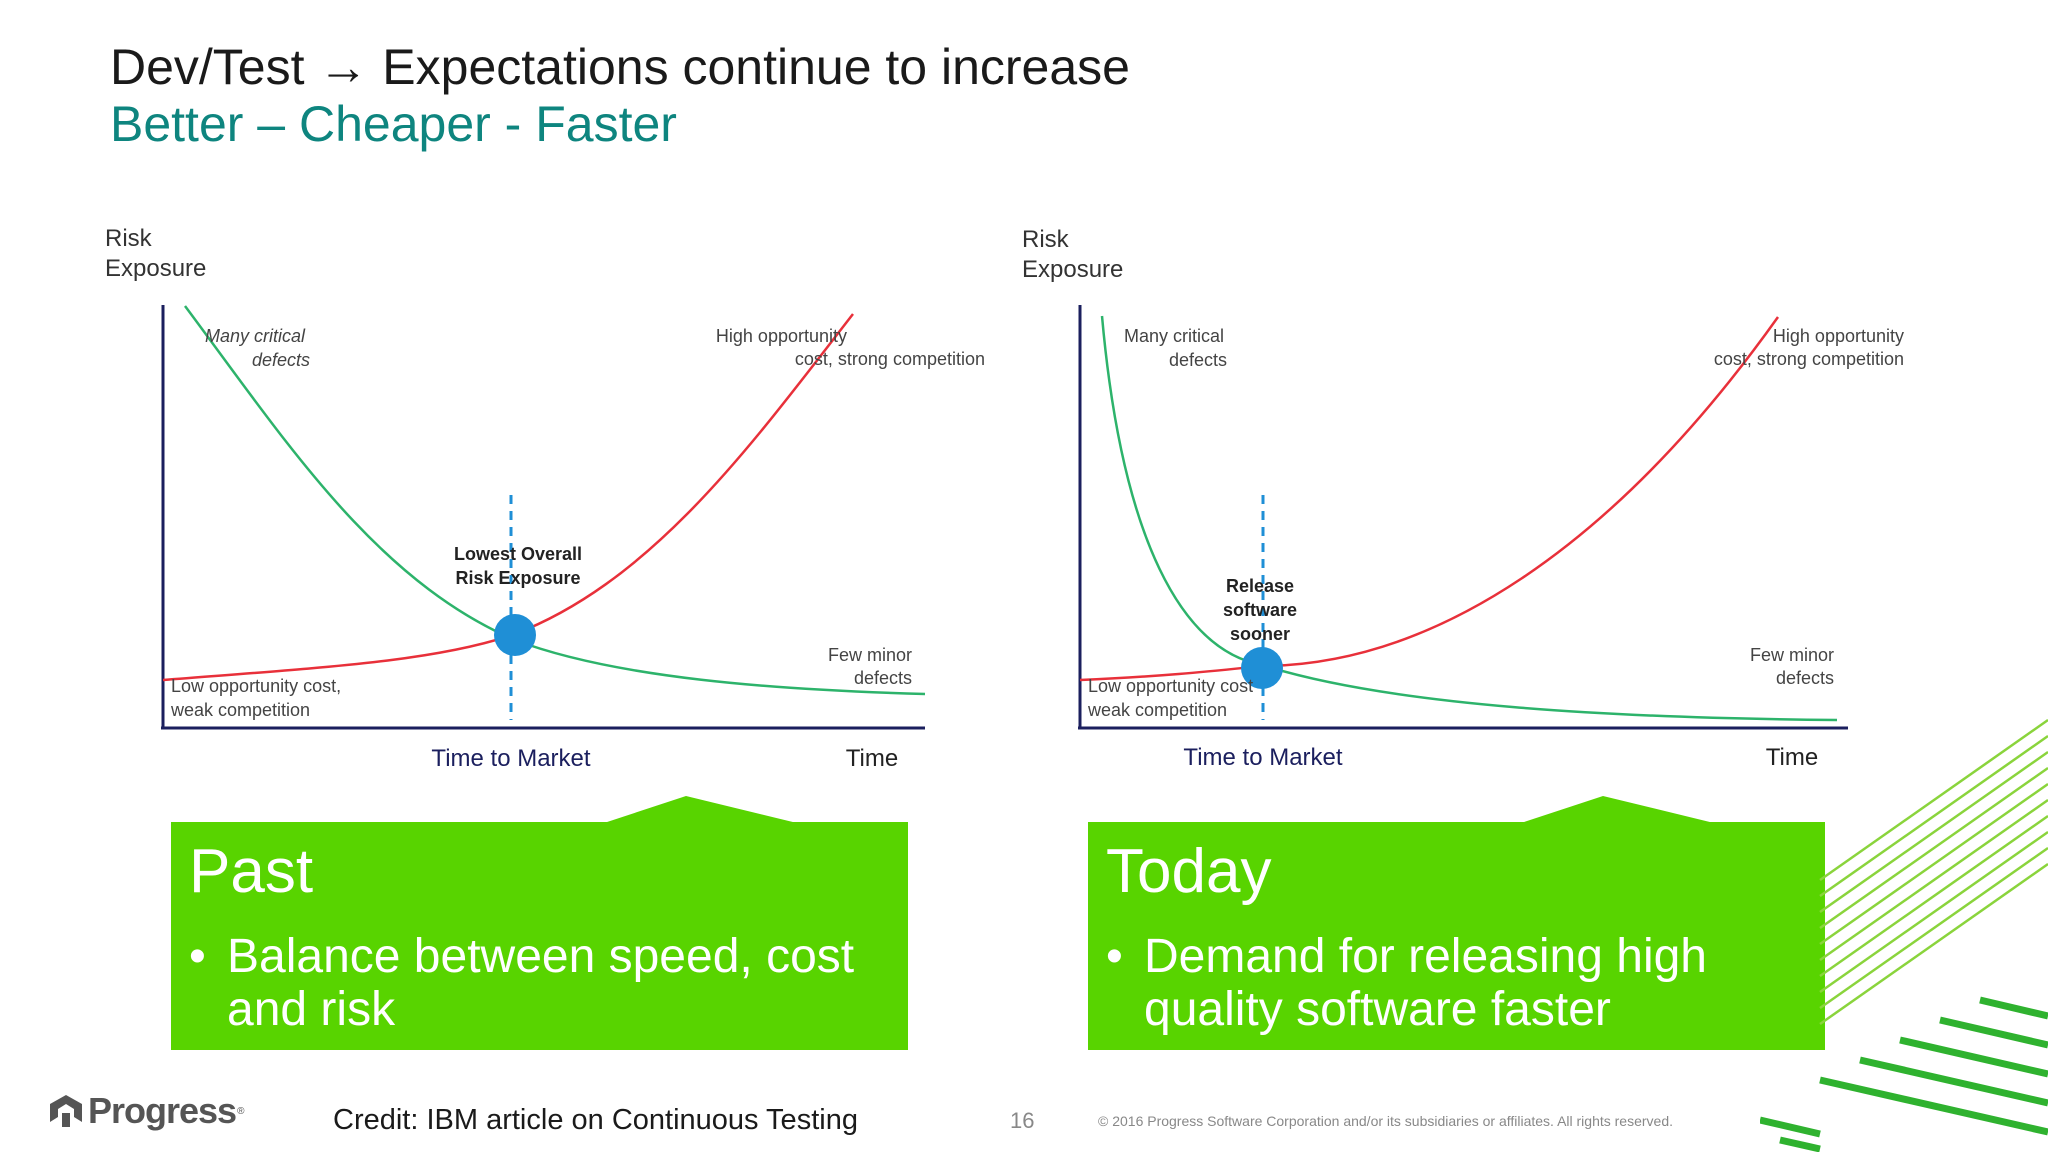 Image resolution: width=2048 pixels, height=1157 pixels. Describe the element at coordinates (1260, 610) in the screenshot. I see `annotation-center-2: software` at that location.